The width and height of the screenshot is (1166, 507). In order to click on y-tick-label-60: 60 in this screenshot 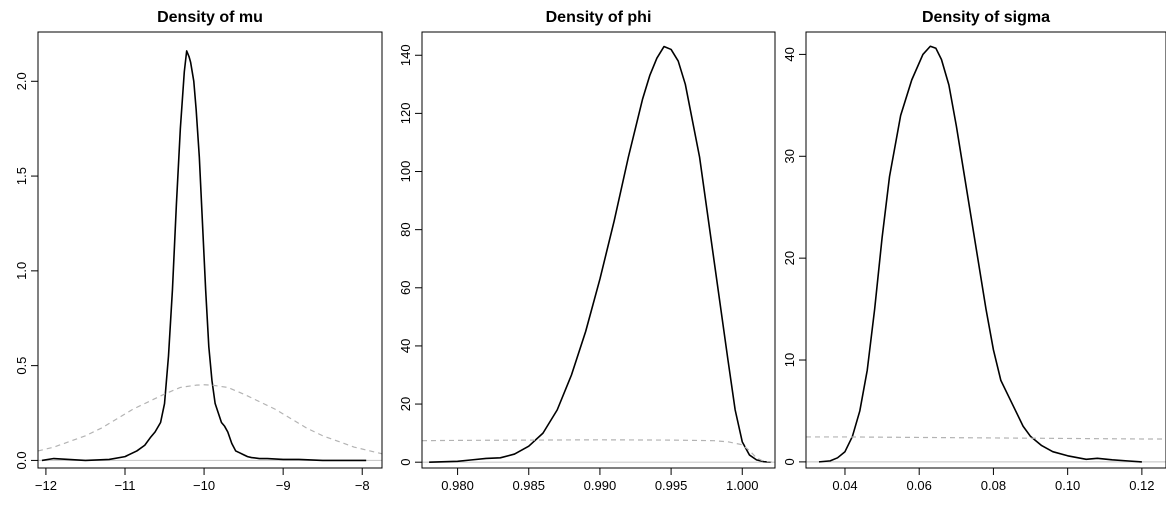, I will do `click(405, 288)`.